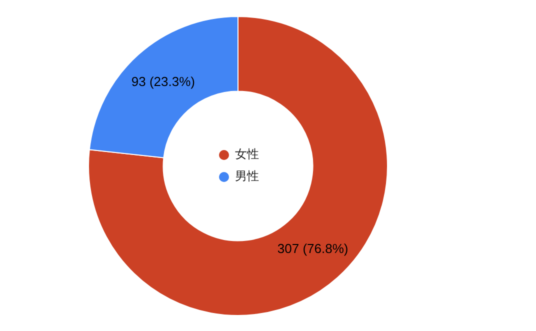 The height and width of the screenshot is (331, 536). Describe the element at coordinates (312, 248) in the screenshot. I see `data-label: 307 (76.8%)` at that location.